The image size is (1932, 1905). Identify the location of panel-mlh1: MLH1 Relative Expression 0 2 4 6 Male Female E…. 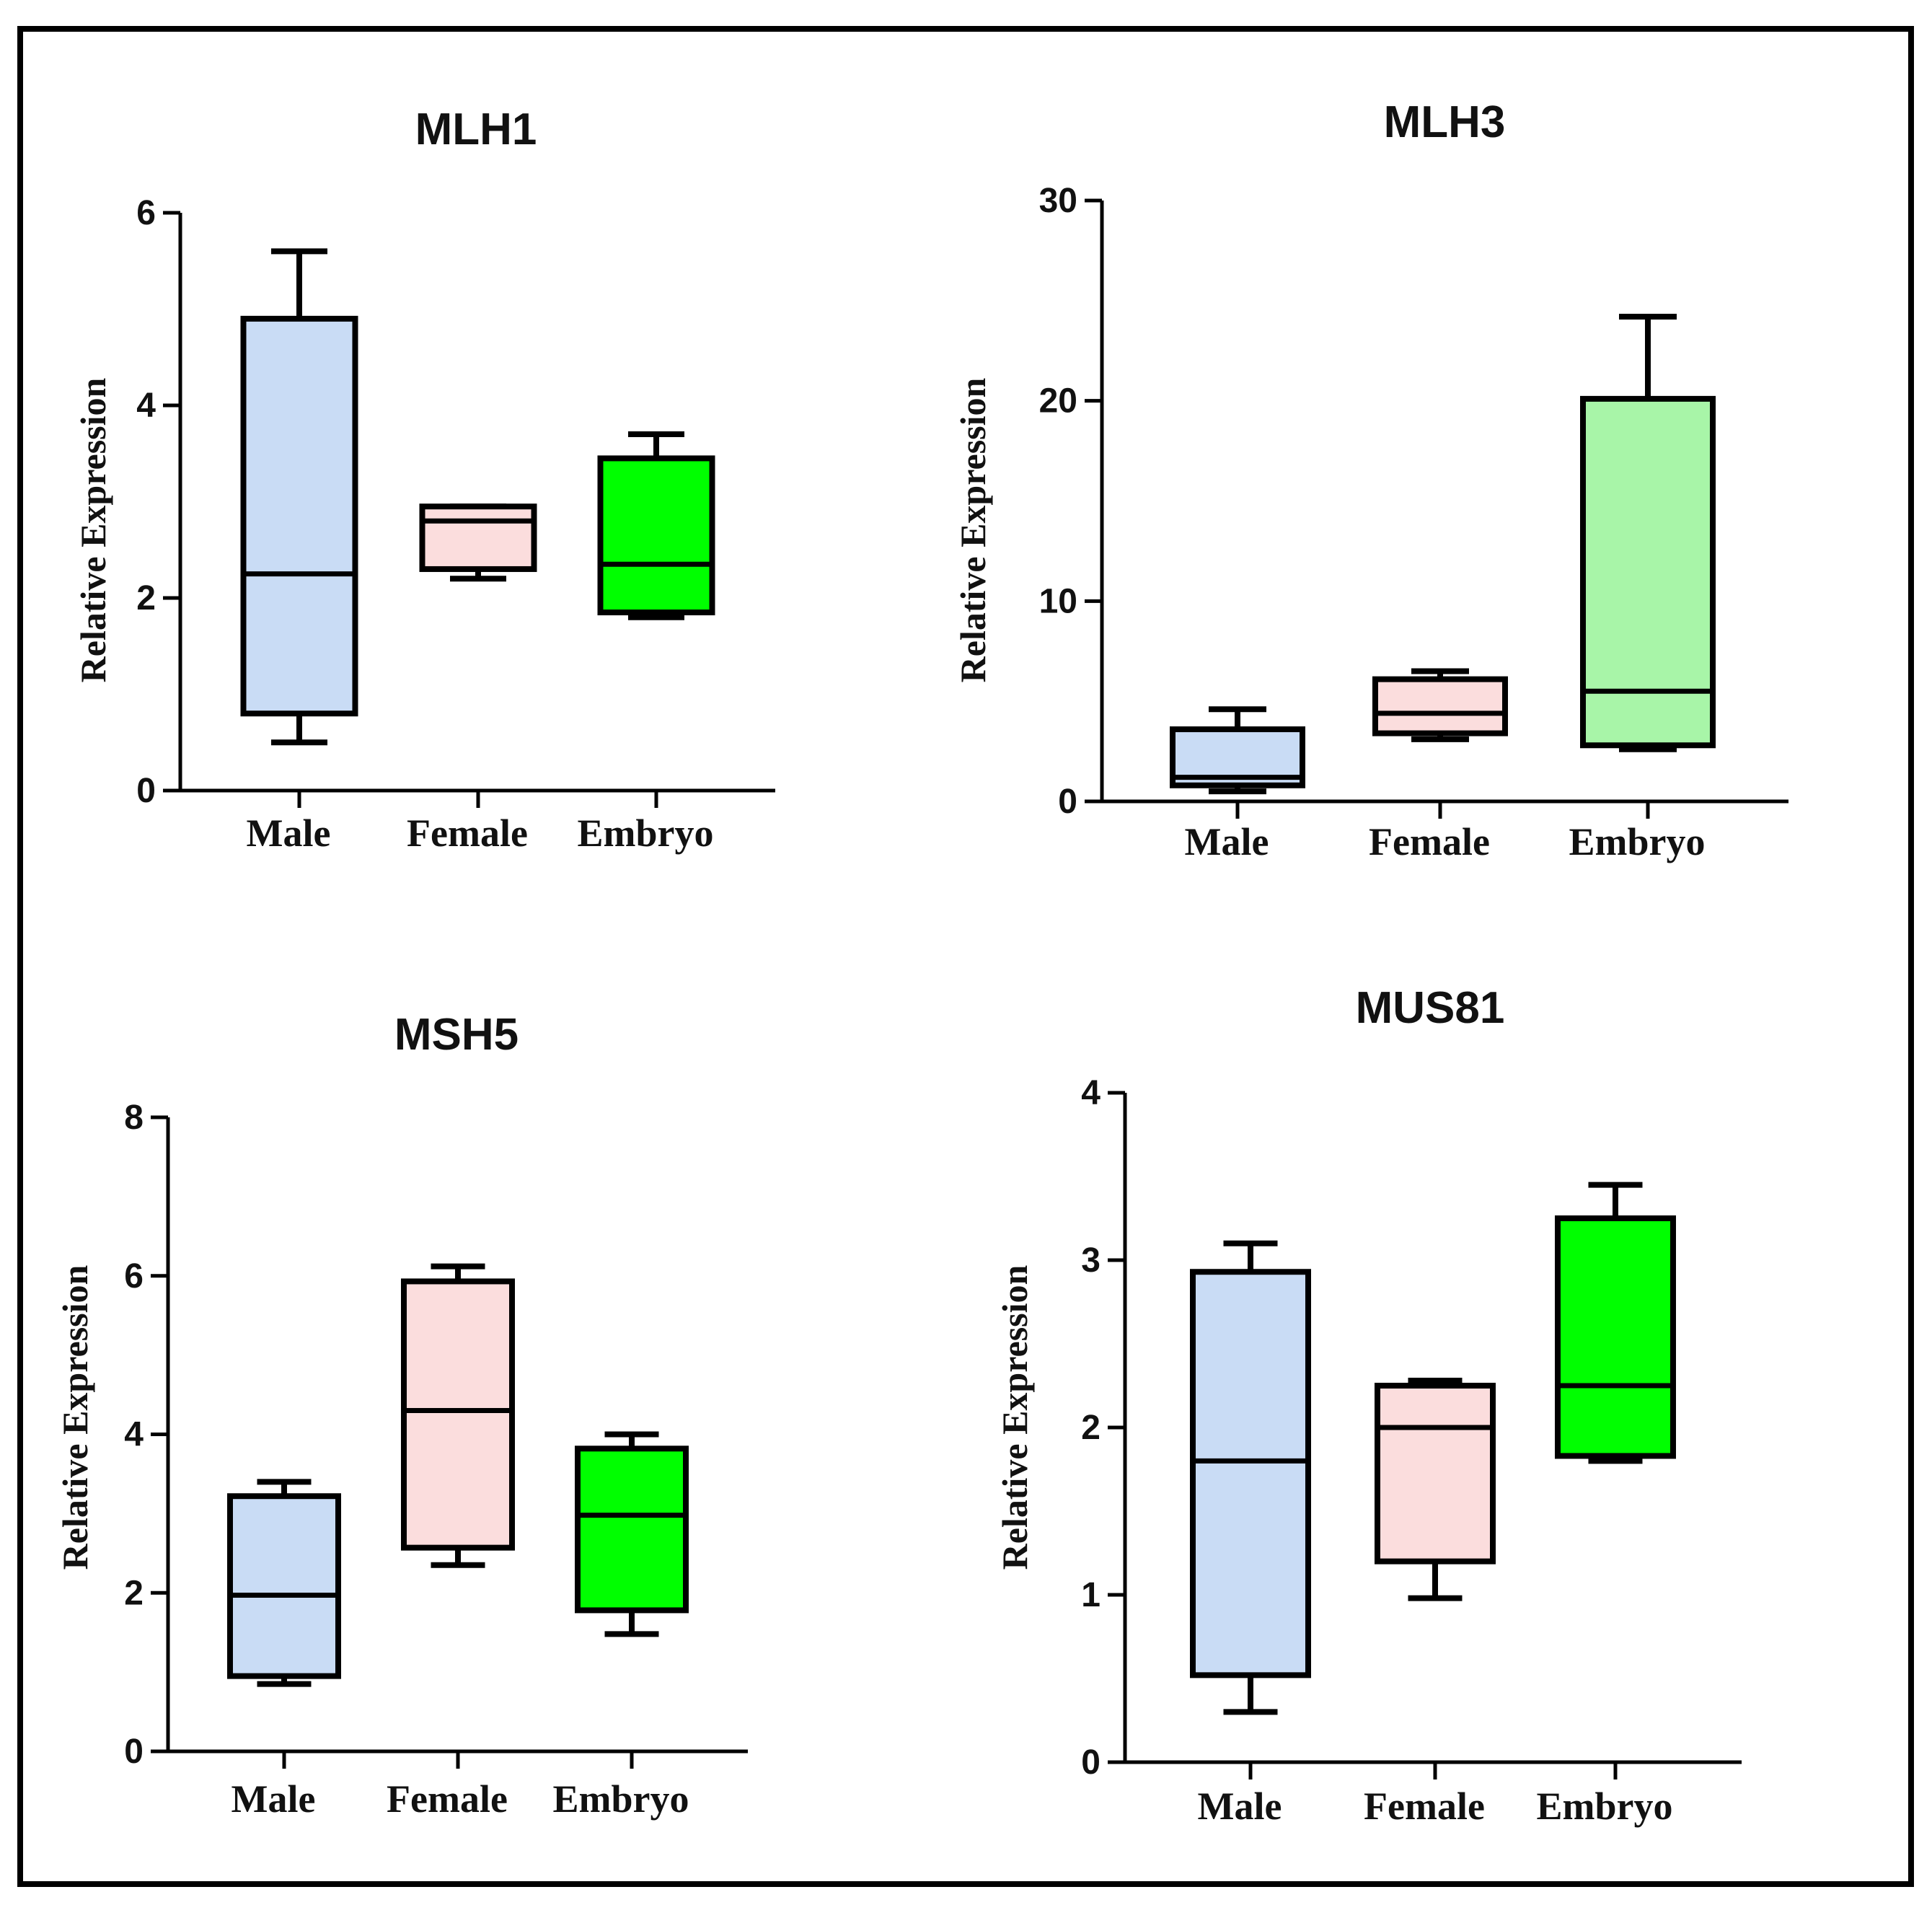
(424, 480).